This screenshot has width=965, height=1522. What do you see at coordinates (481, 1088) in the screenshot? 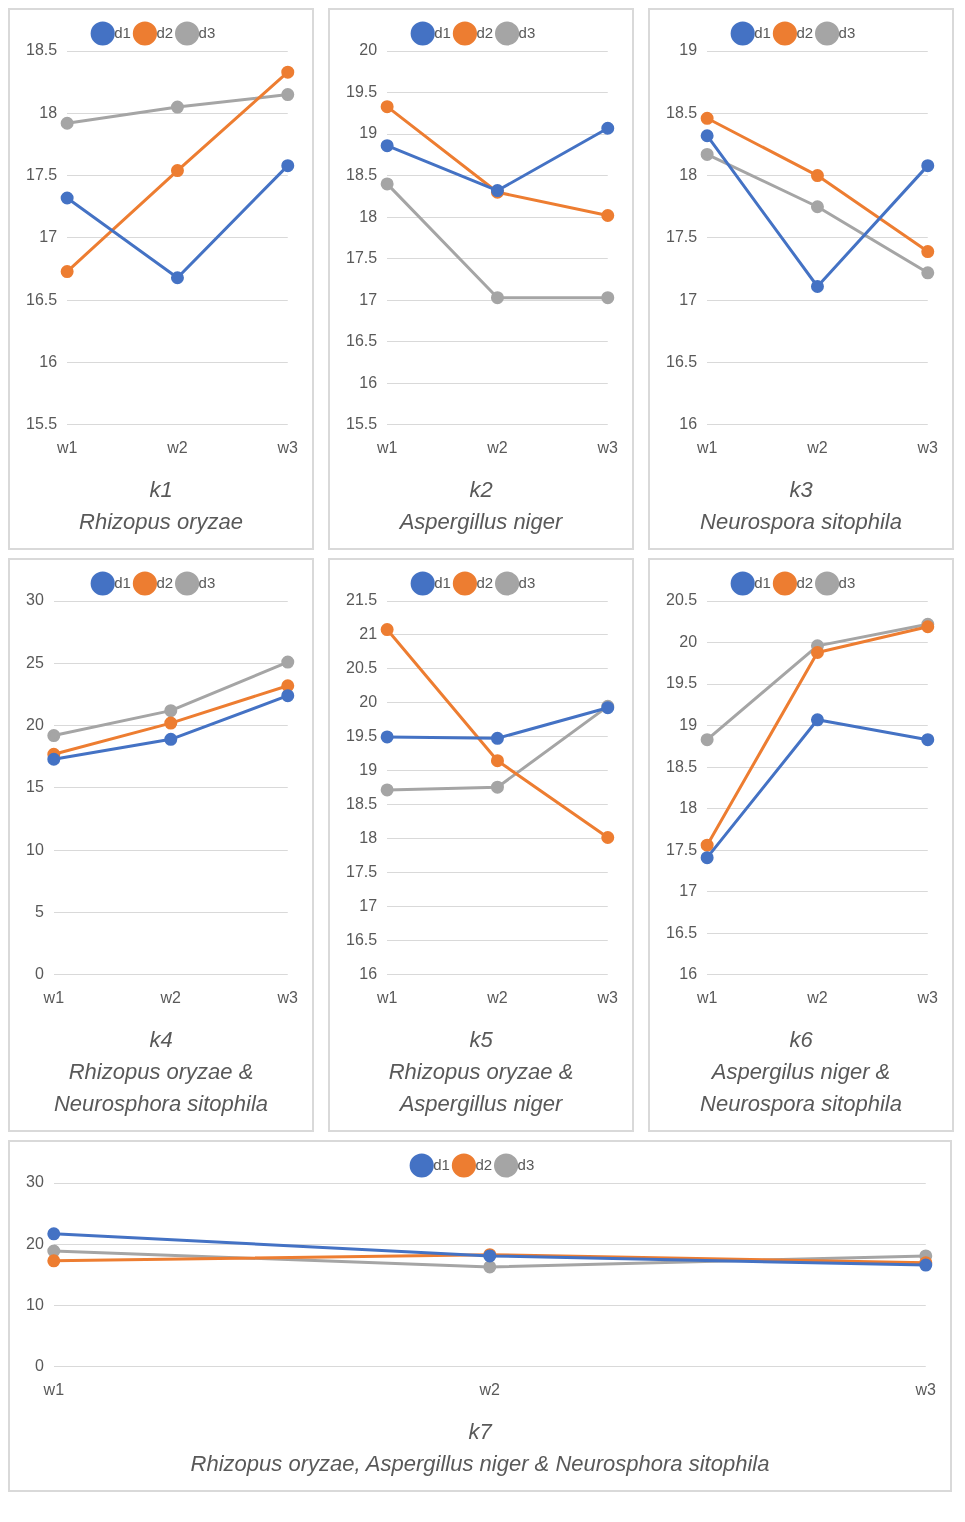
I see `text: Rhizopus oryzae & Aspergillus niger` at bounding box center [481, 1088].